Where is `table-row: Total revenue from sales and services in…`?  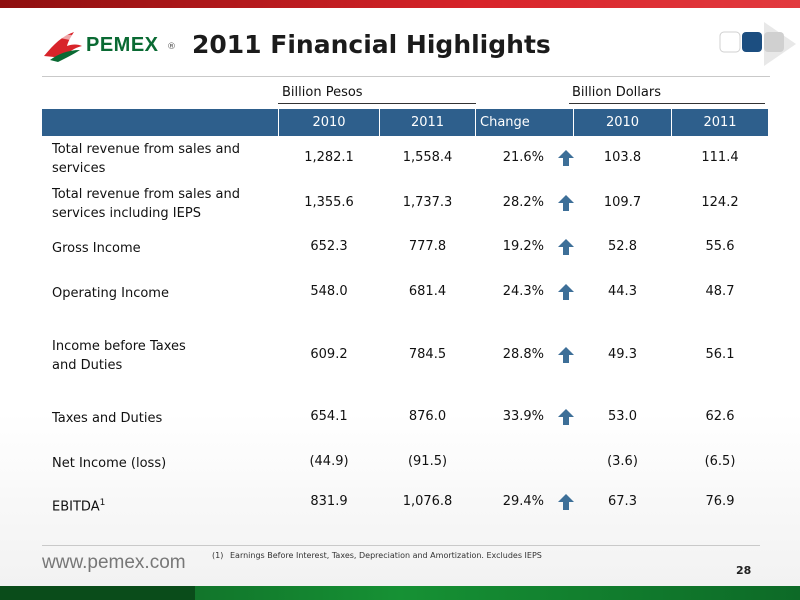 table-row: Total revenue from sales and services in… is located at coordinates (405, 204).